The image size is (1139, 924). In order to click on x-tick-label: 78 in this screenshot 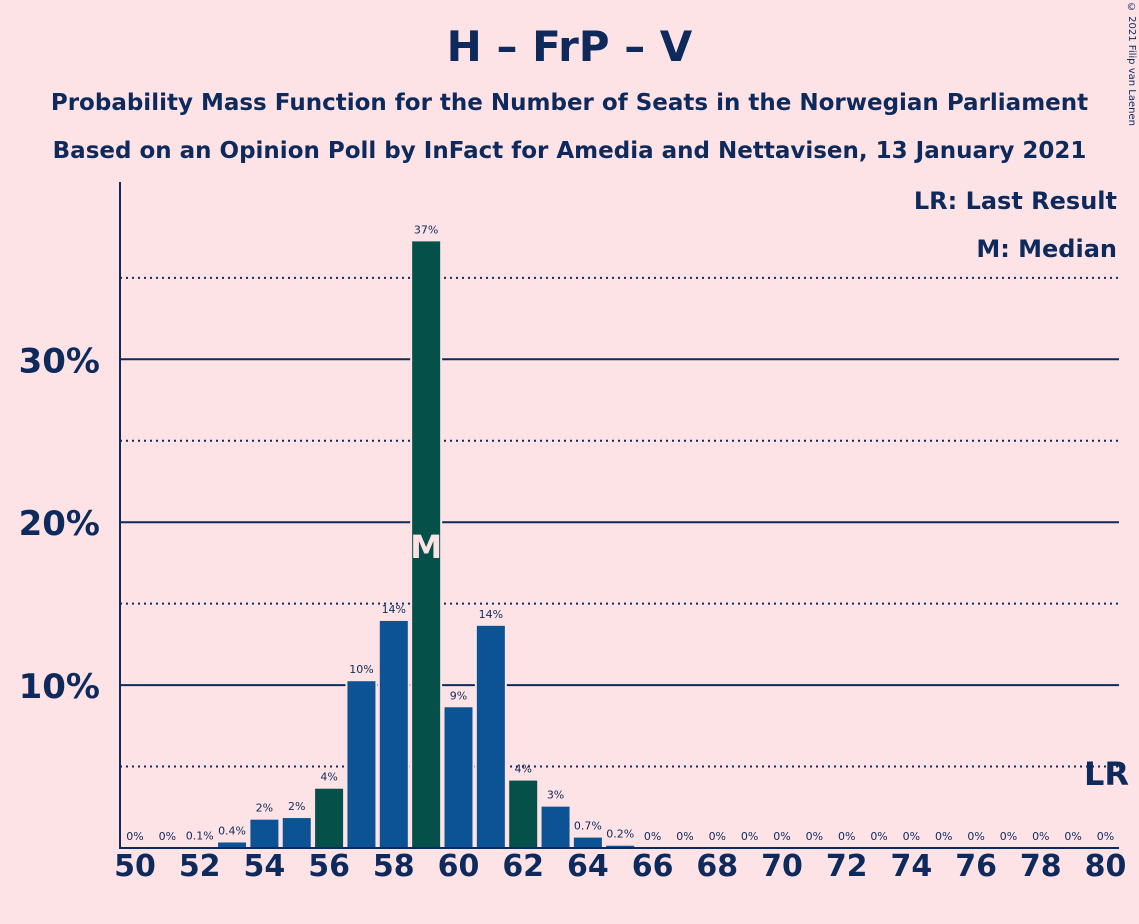, I will do `click(1041, 866)`.